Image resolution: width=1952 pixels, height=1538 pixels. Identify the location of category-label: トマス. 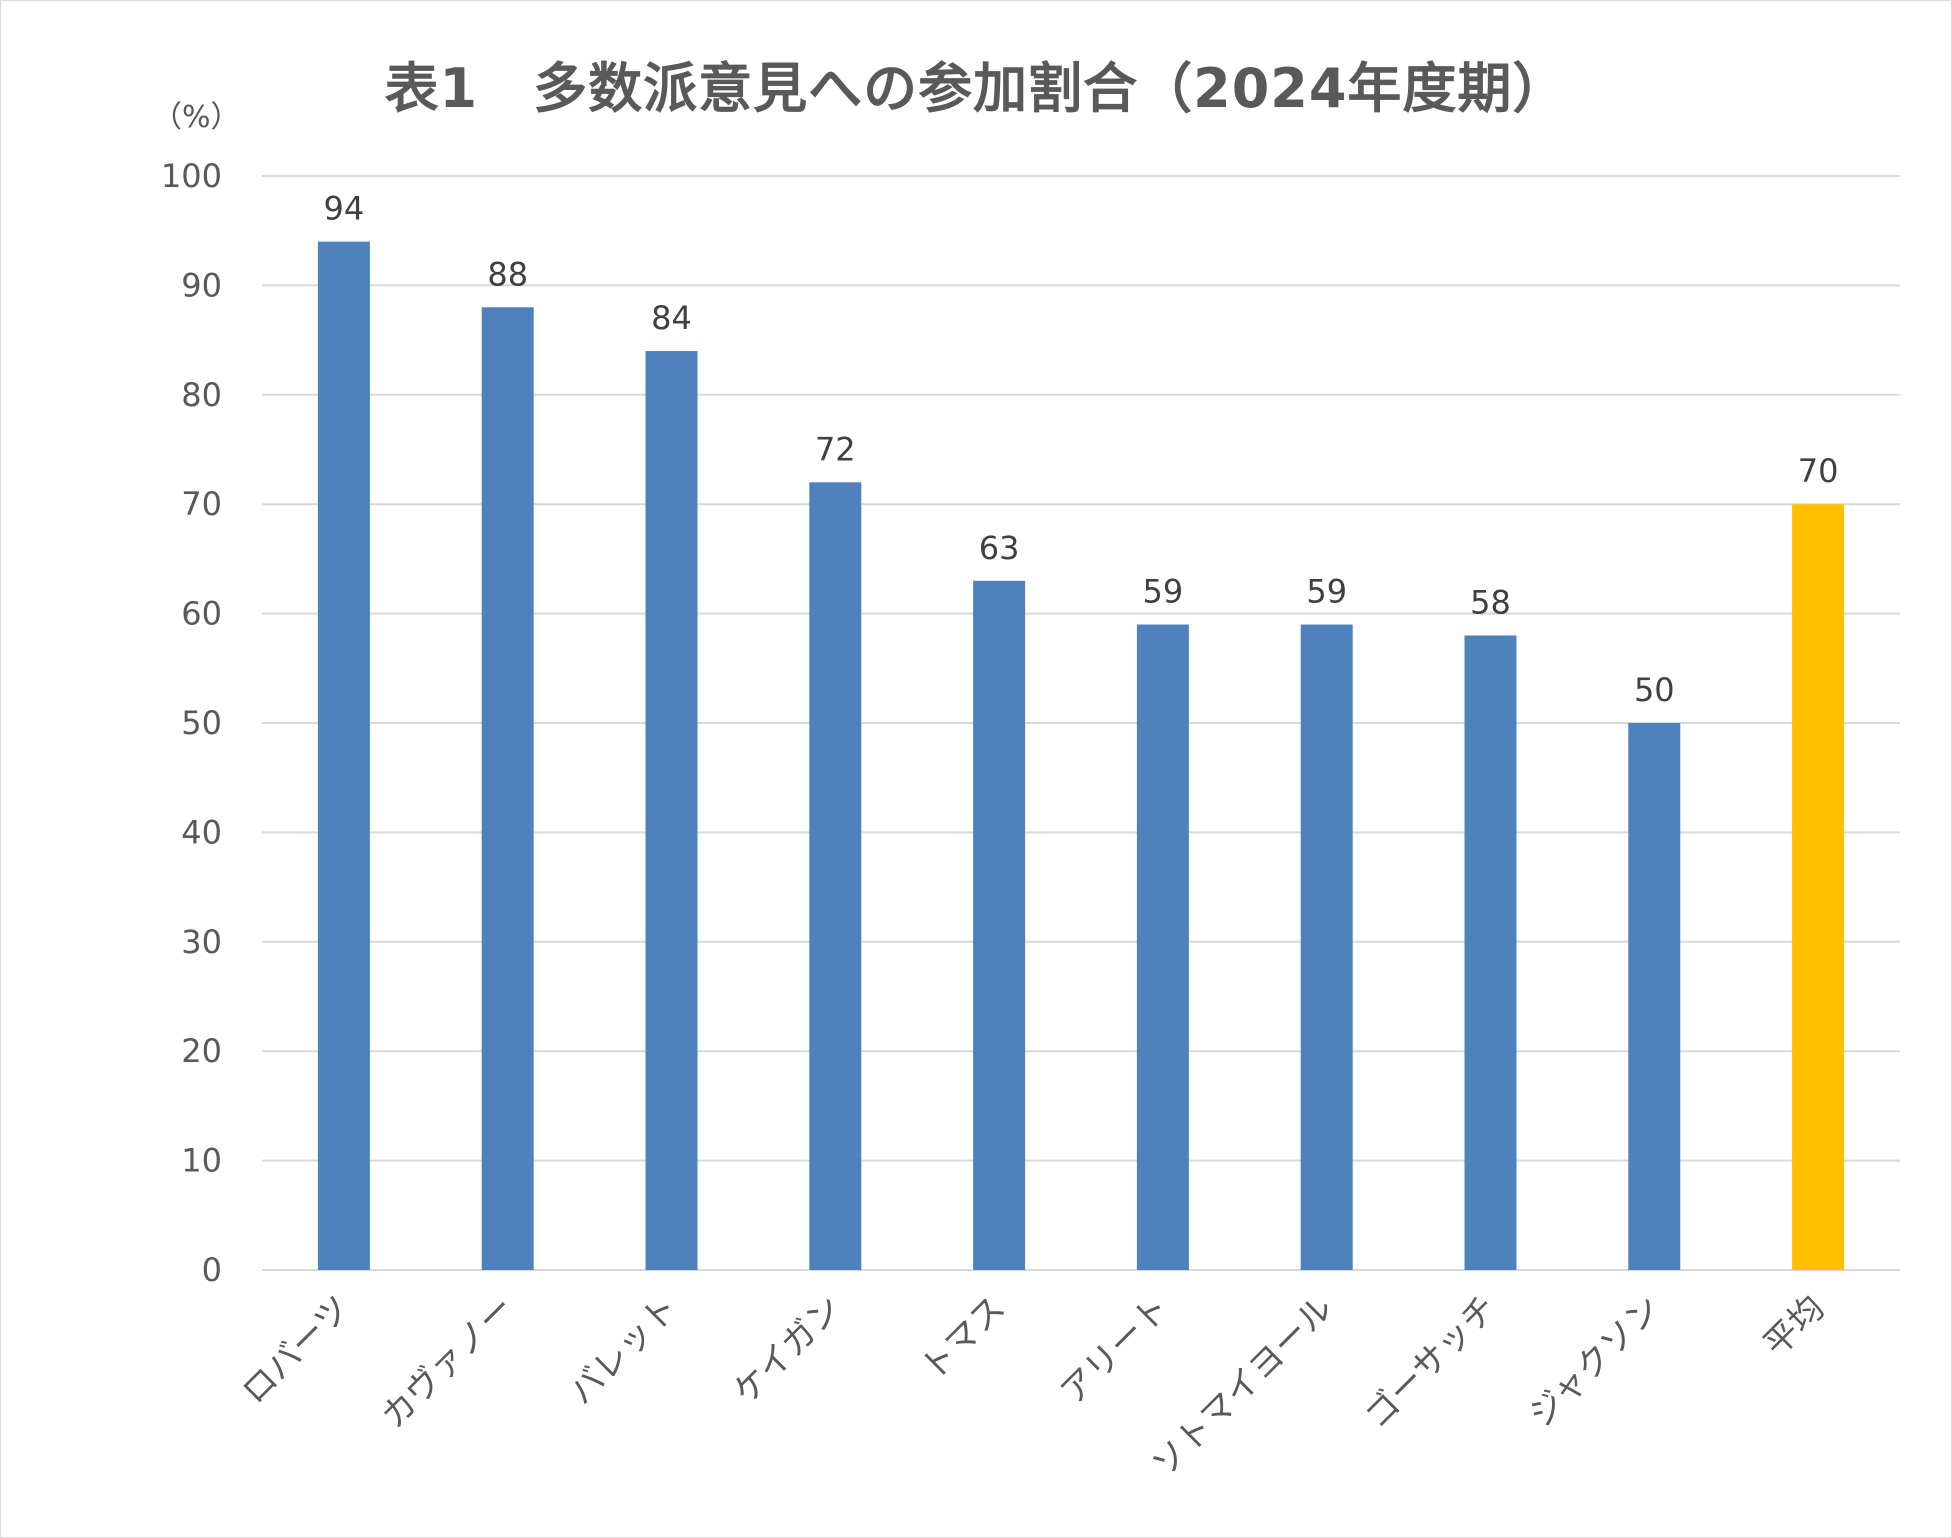
(963, 1338).